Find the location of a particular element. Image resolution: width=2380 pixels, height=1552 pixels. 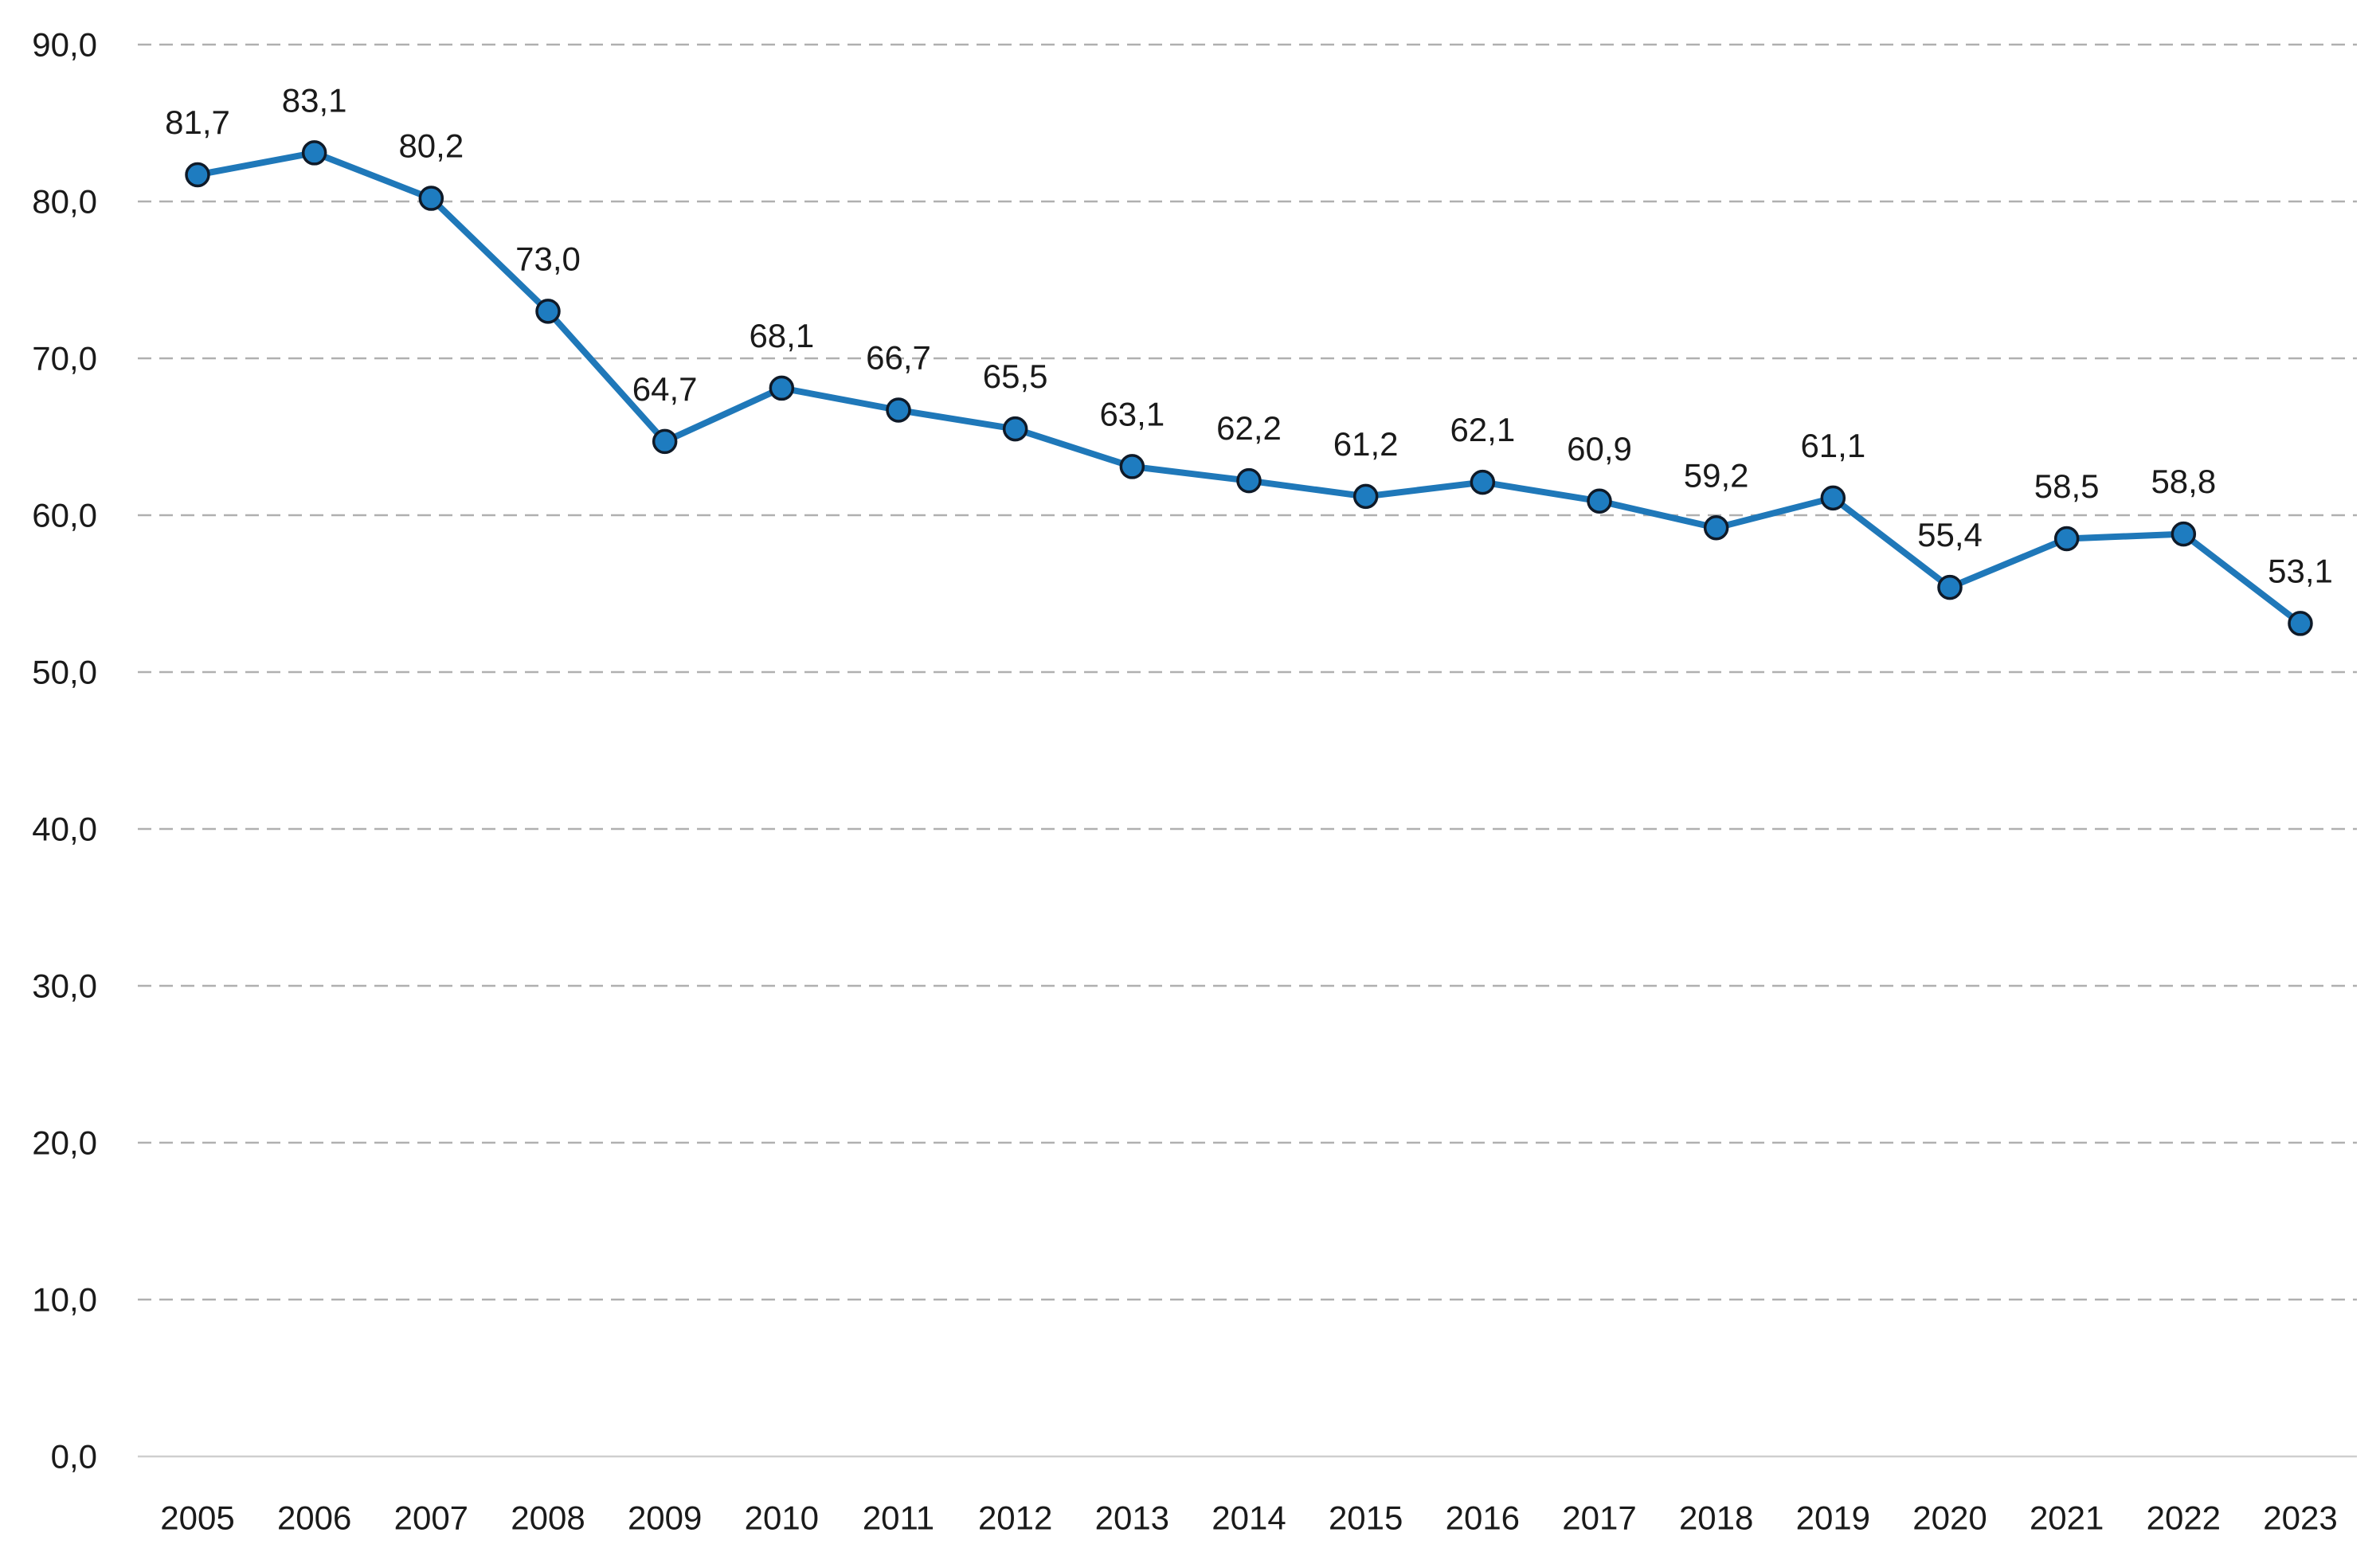

x-tick-label: 2017 is located at coordinates (1599, 1518).